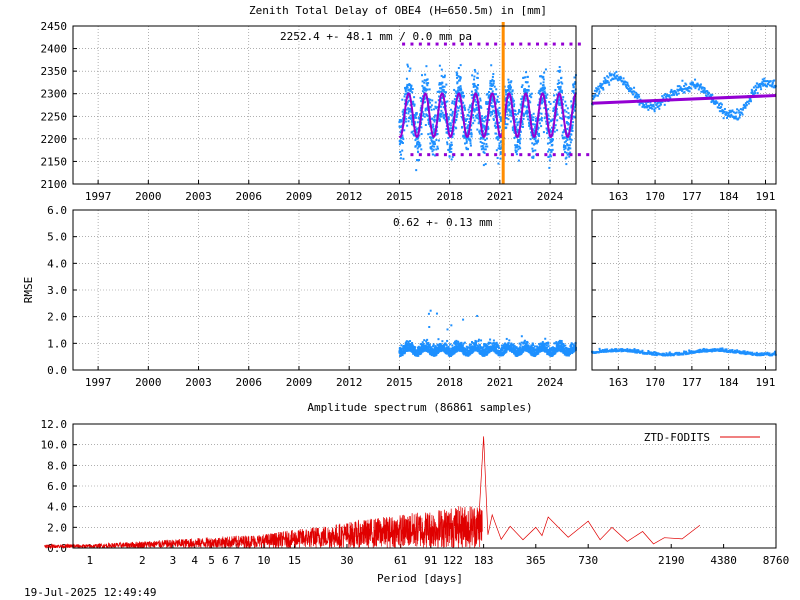 The height and width of the screenshot is (600, 800). I want to click on spectrum-x-tick-label: 4, so click(194, 560).